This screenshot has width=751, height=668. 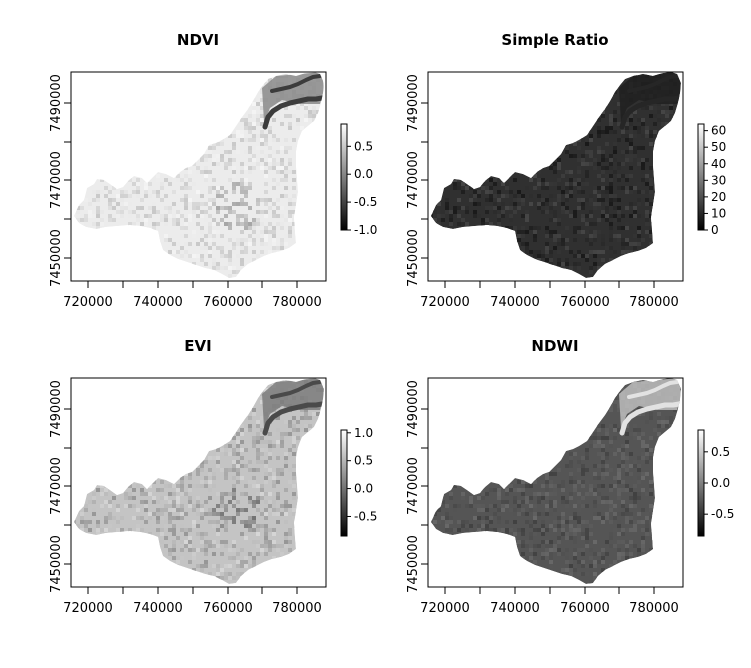 What do you see at coordinates (718, 131) in the screenshot?
I see `legend-tick-label: 60` at bounding box center [718, 131].